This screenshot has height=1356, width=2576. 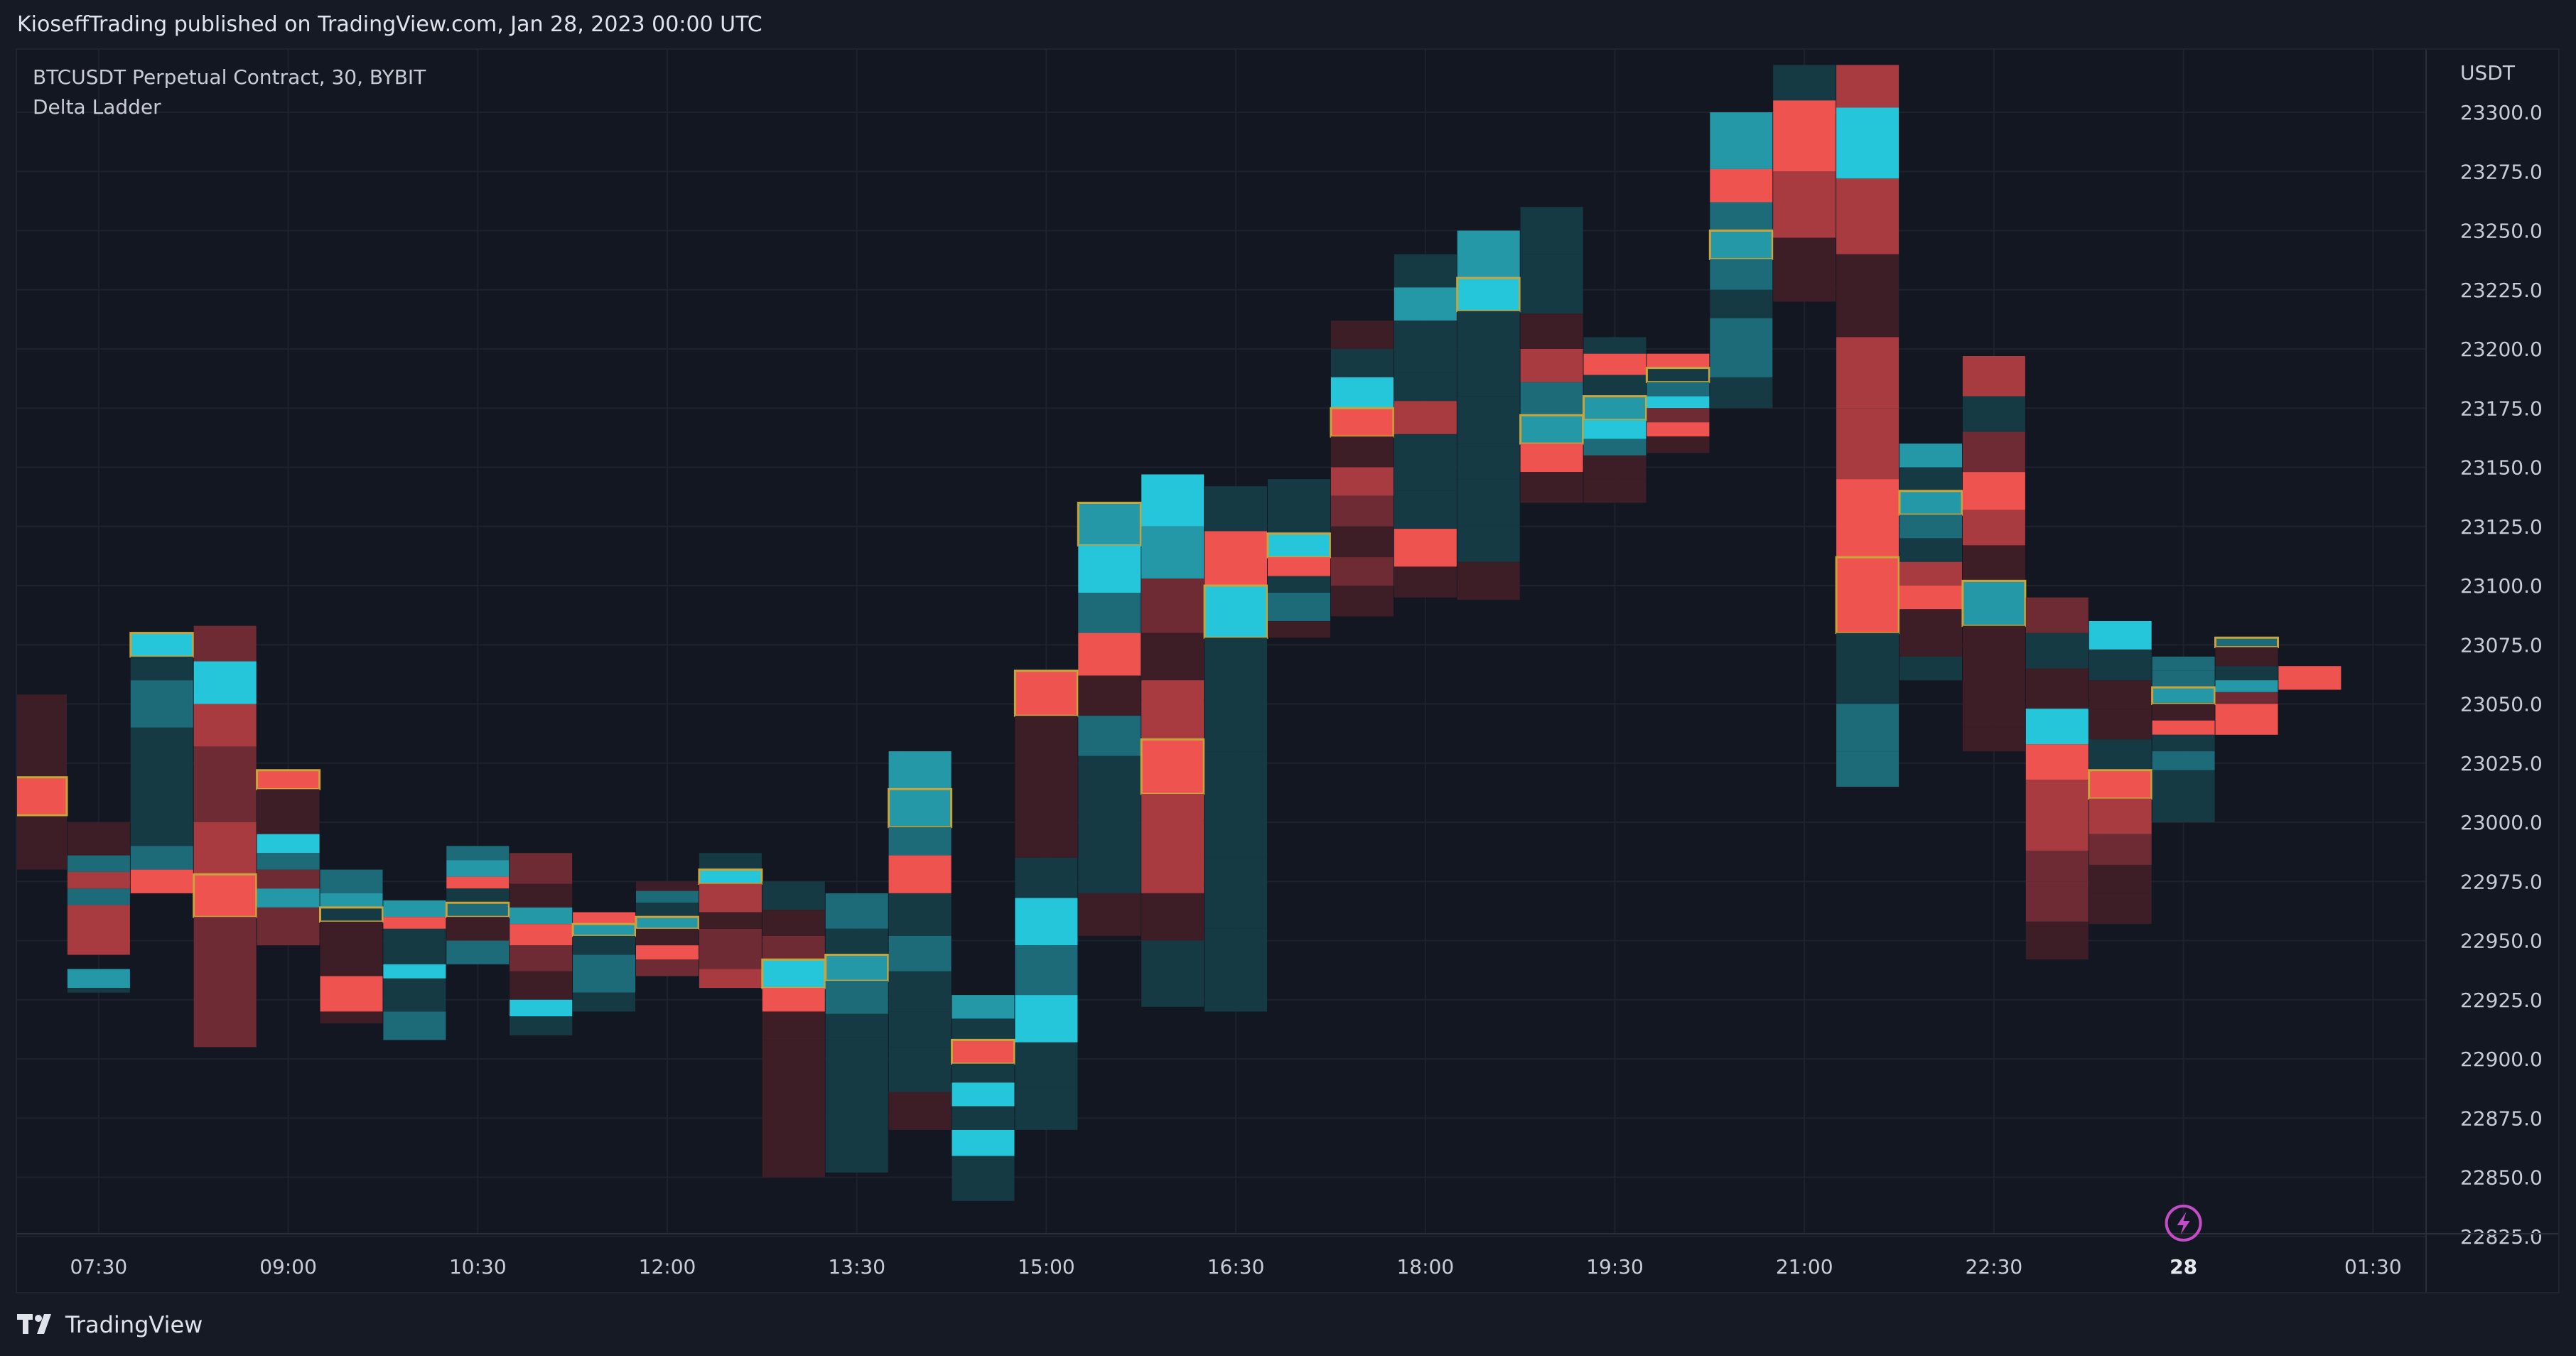 What do you see at coordinates (99, 1267) in the screenshot?
I see `x-tick-label: 07:30` at bounding box center [99, 1267].